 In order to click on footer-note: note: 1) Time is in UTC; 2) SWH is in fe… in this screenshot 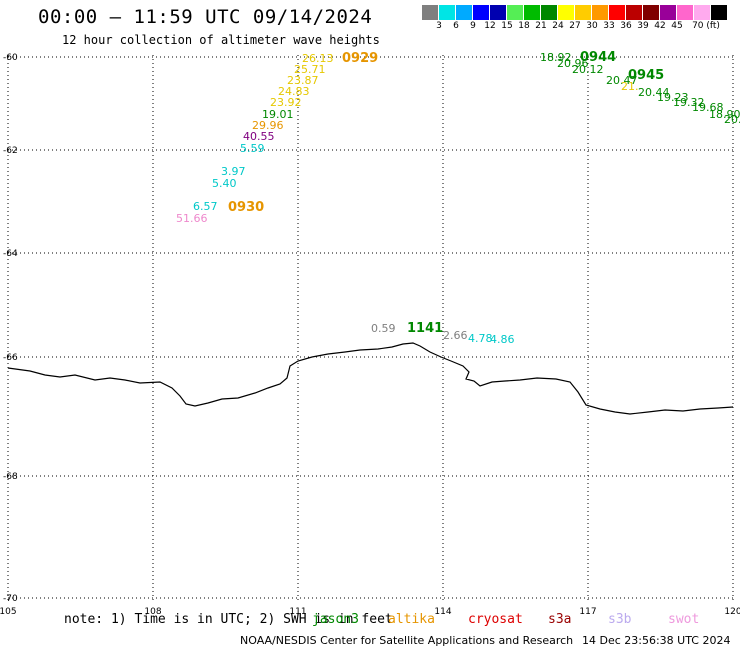, I will do `click(228, 619)`.